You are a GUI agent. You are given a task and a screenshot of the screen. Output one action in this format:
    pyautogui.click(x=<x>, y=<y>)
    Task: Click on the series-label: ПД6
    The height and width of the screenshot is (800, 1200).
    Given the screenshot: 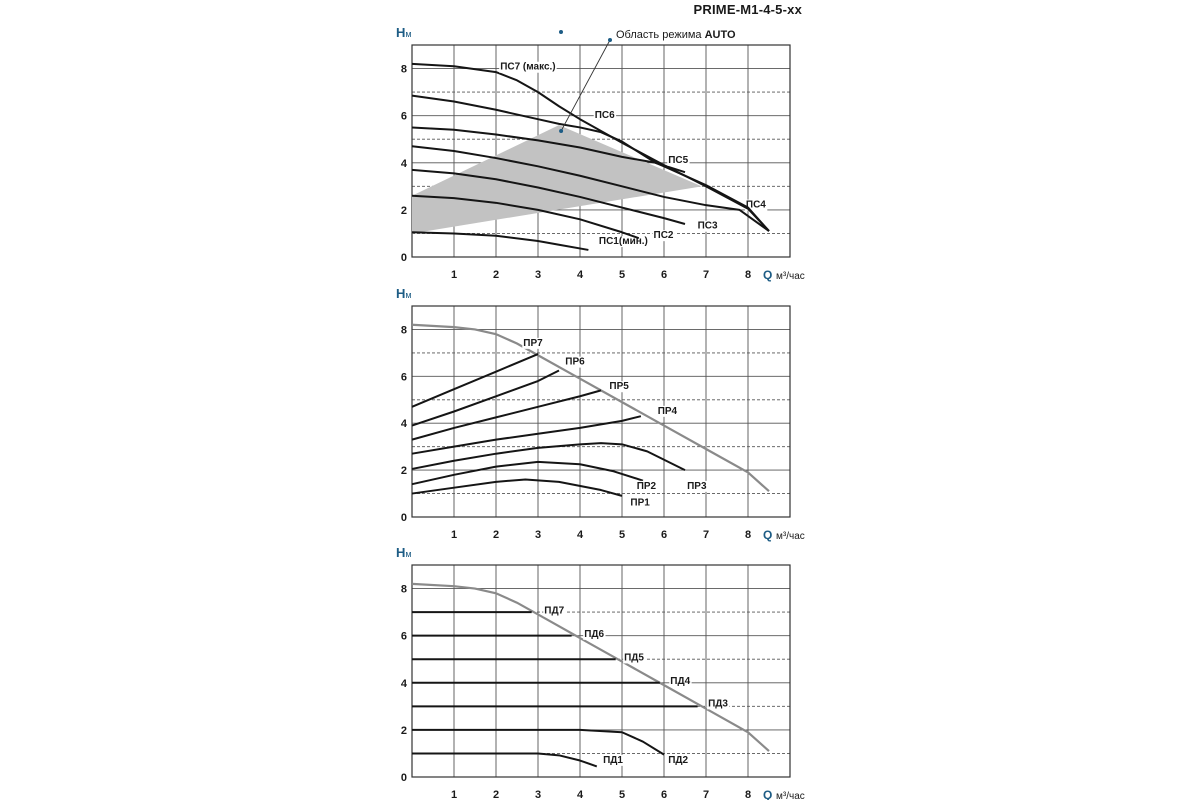 What is the action you would take?
    pyautogui.click(x=594, y=634)
    